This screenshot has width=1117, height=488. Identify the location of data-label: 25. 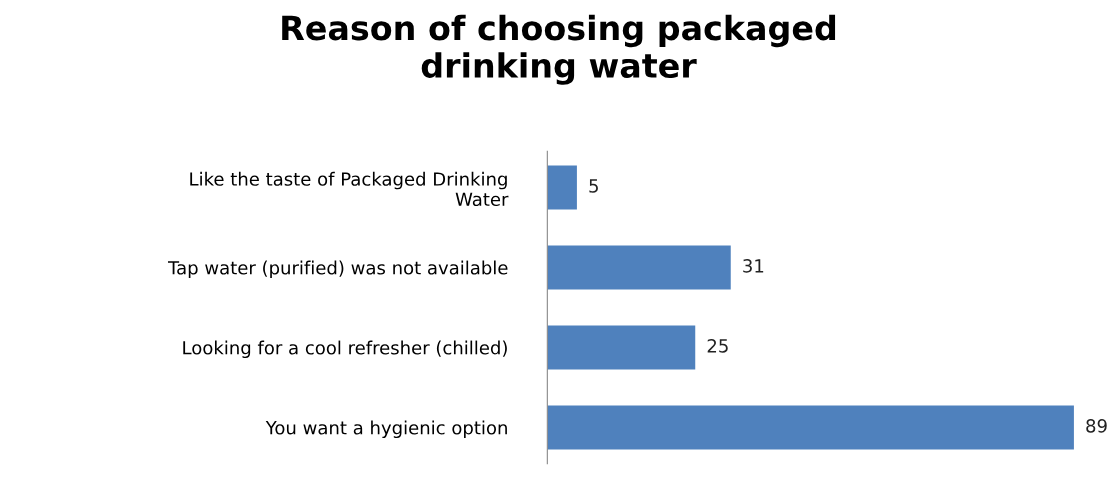
(717, 346).